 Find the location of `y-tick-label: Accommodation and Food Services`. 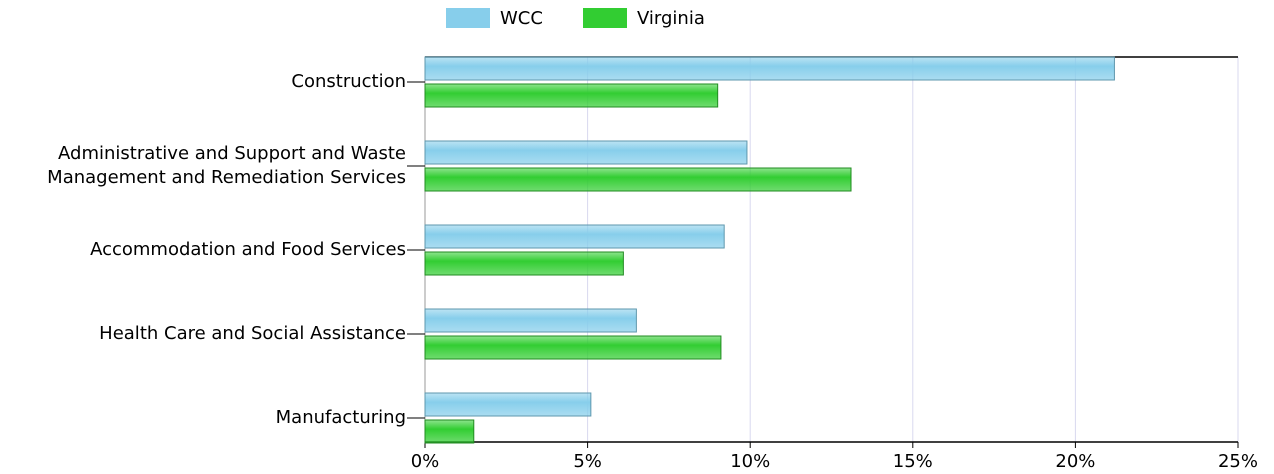

y-tick-label: Accommodation and Food Services is located at coordinates (248, 249).